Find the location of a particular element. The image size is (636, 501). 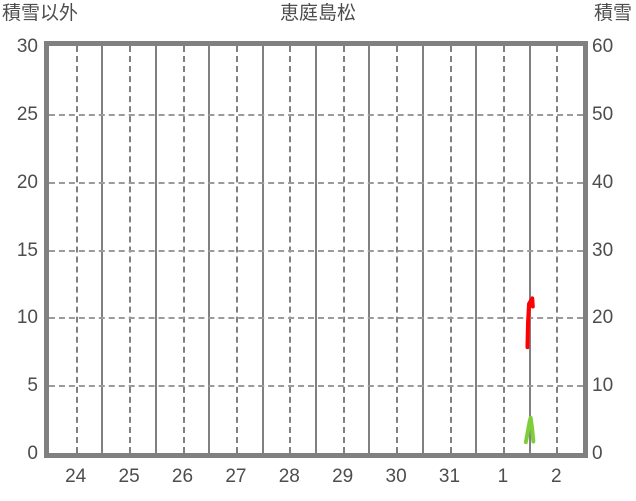

y-tick-left-0: 0 is located at coordinates (32, 453).